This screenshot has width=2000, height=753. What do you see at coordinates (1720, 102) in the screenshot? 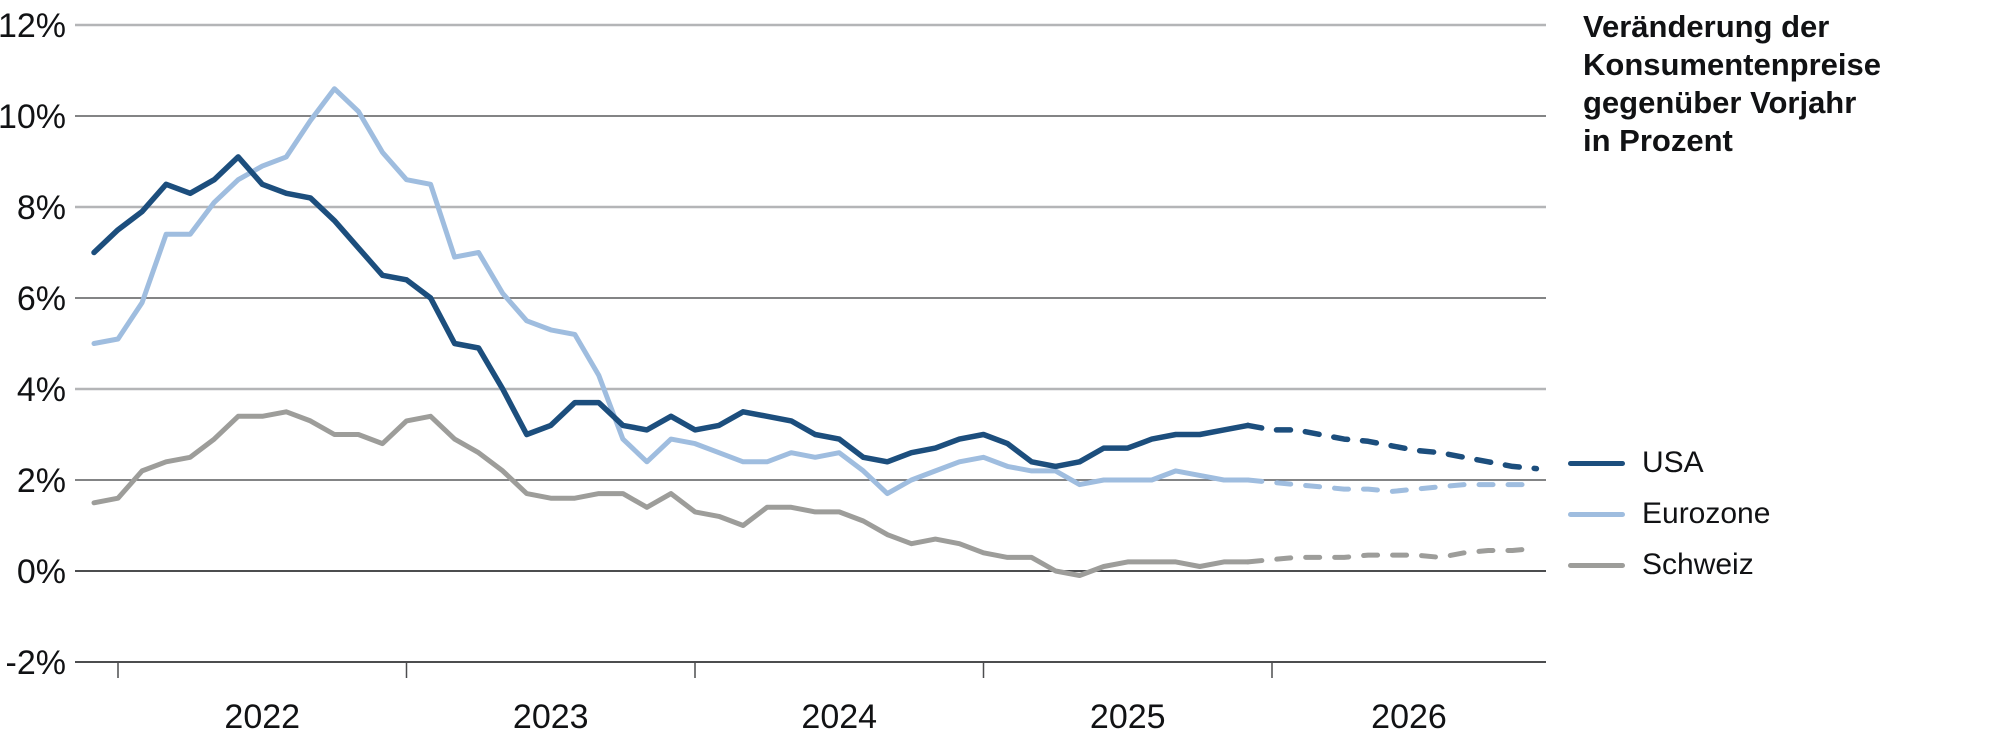
I see `chart-title-line: gegenüber Vorjahr` at bounding box center [1720, 102].